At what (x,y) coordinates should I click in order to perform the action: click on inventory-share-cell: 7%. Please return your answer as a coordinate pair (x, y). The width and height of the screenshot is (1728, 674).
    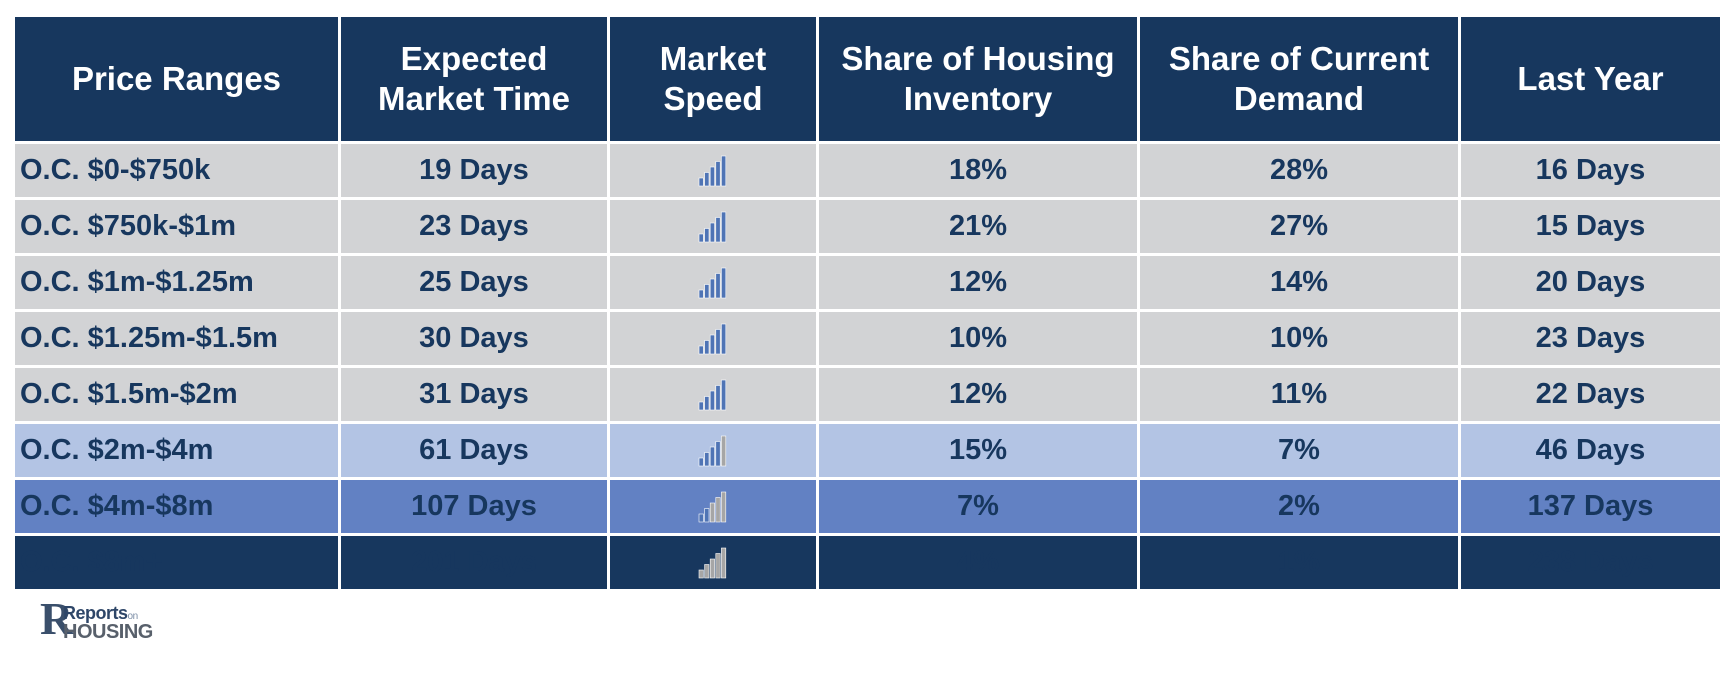
    Looking at the image, I should click on (978, 506).